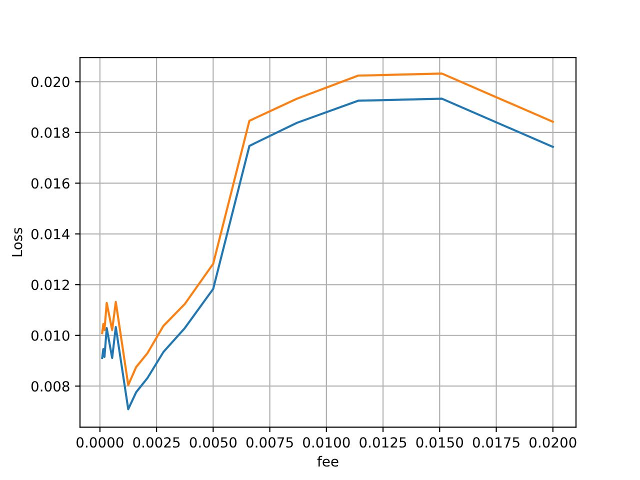  I want to click on x-tick-label: 0.0050, so click(213, 442).